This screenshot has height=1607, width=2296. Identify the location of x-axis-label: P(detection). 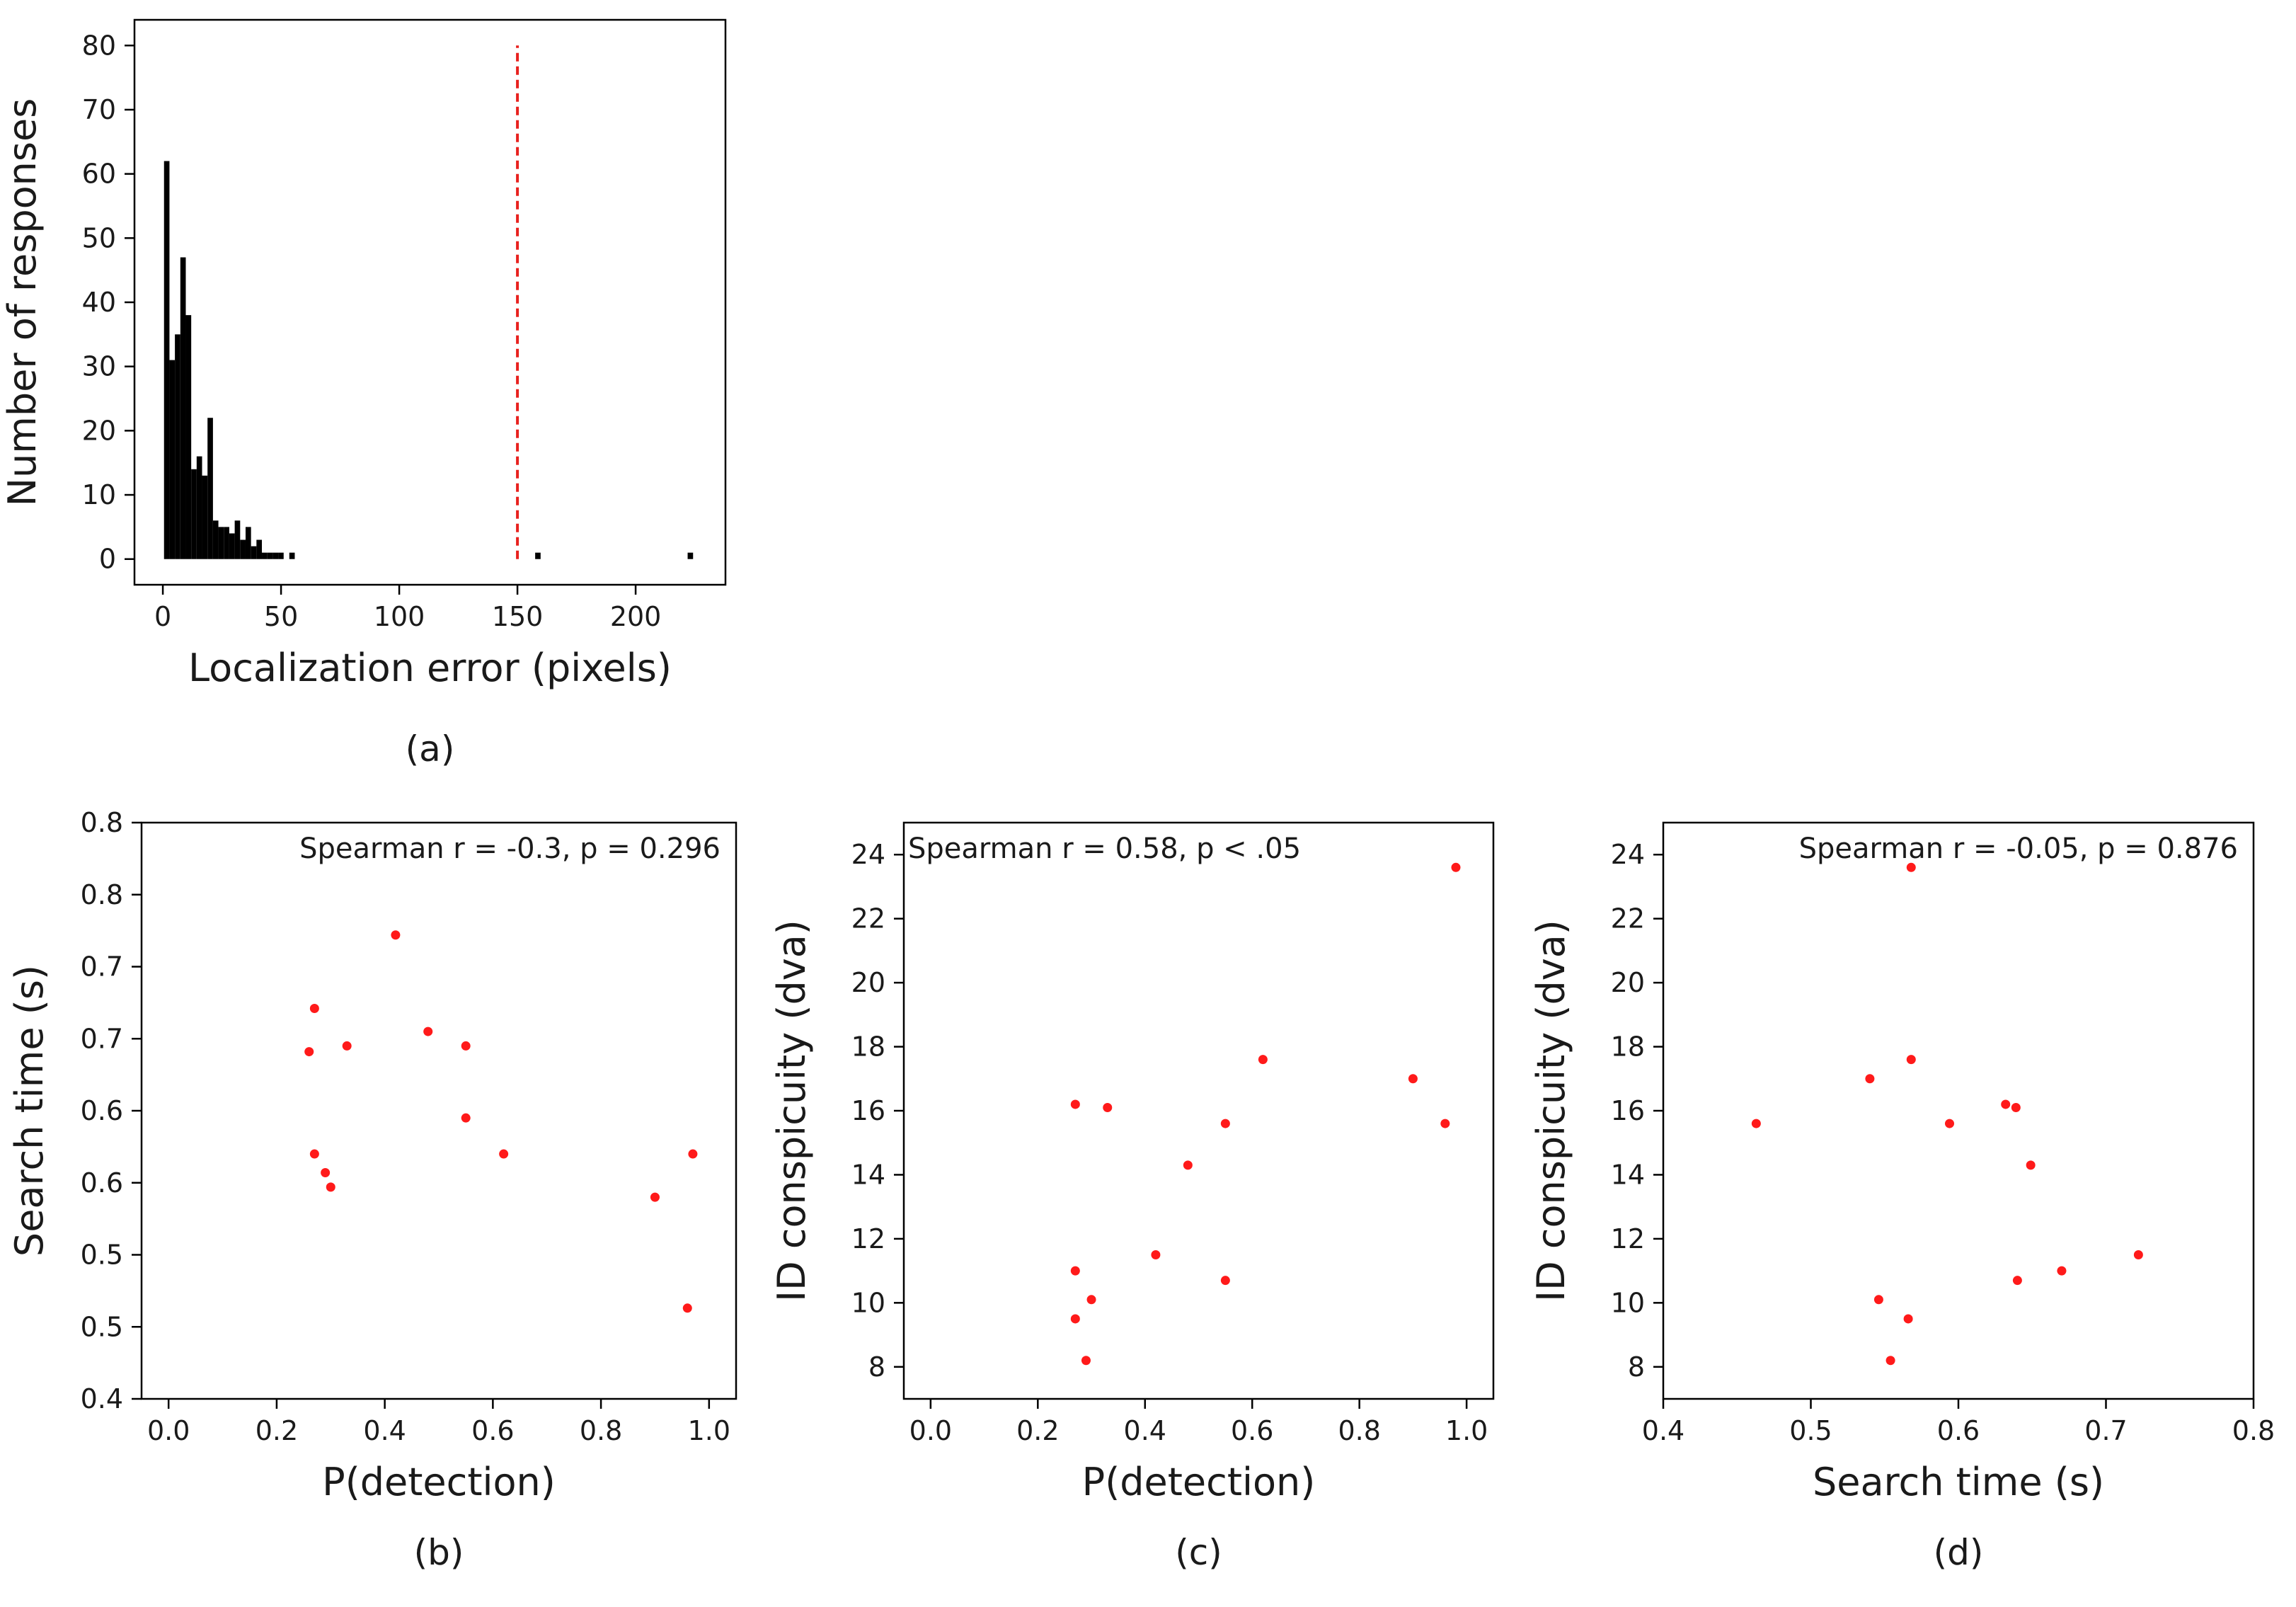
(1199, 1482).